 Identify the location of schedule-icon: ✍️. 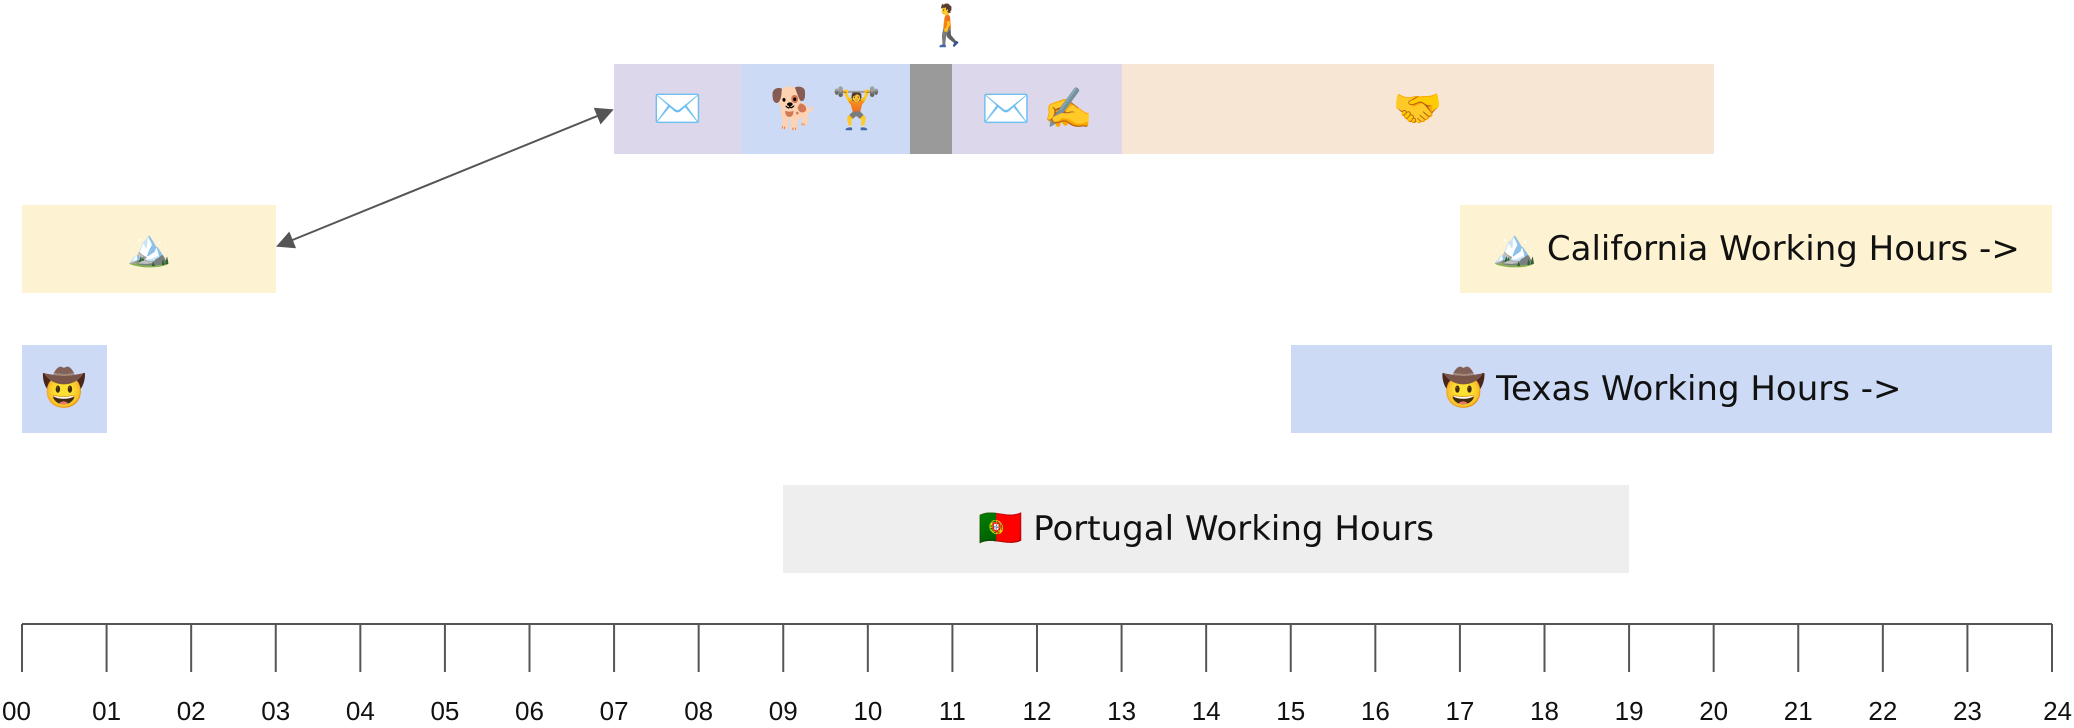
(1067, 109).